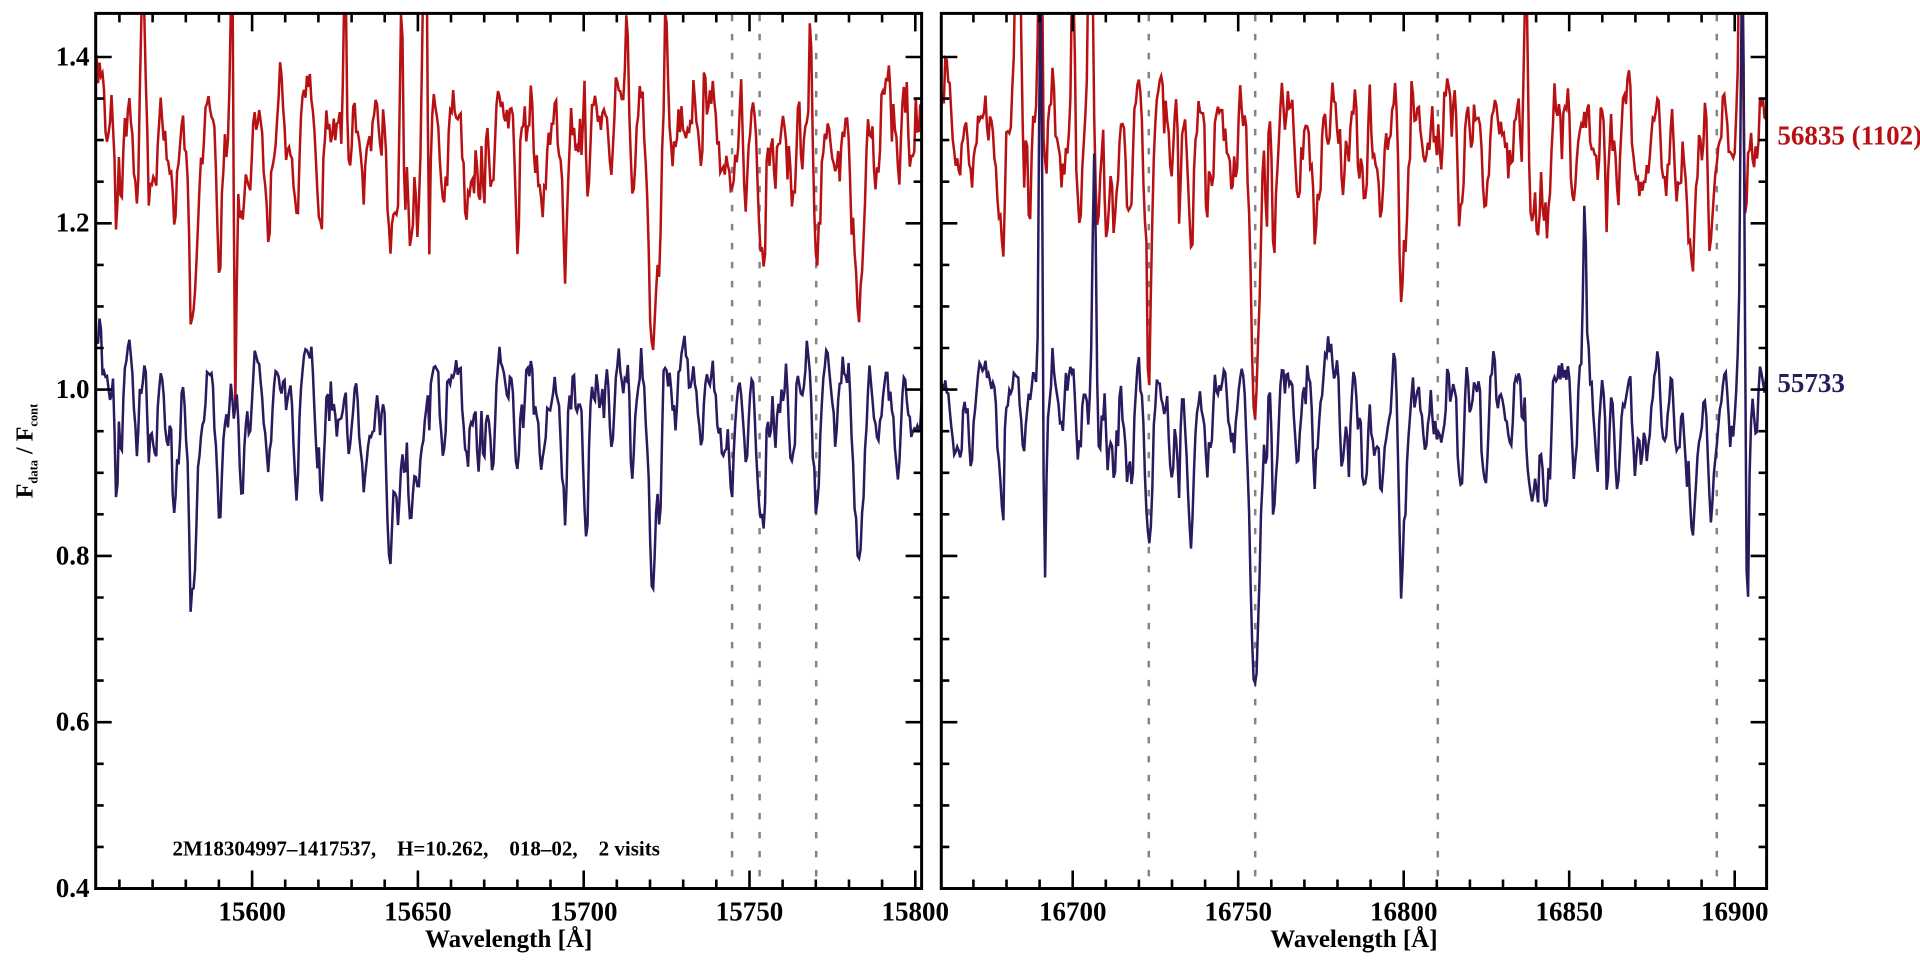 This screenshot has height=960, width=1920. What do you see at coordinates (73, 722) in the screenshot?
I see `svg-text: 0.6` at bounding box center [73, 722].